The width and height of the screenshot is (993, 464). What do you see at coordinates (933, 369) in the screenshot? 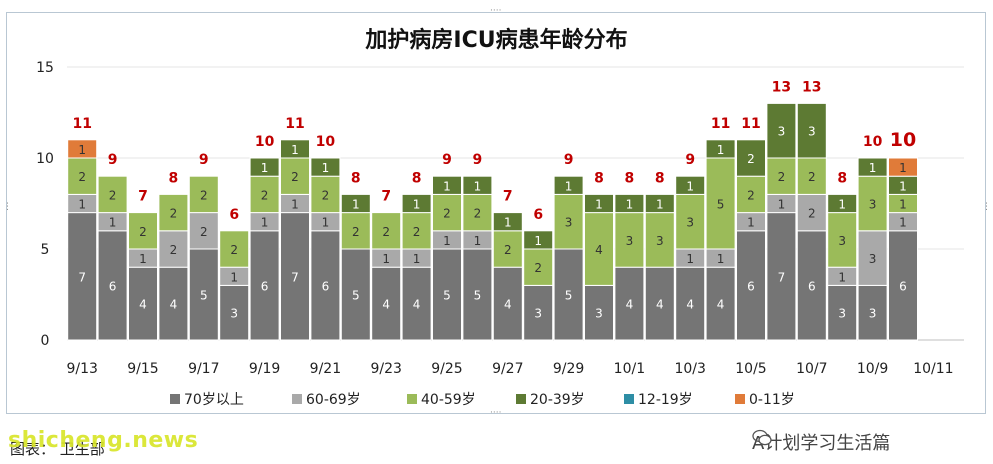
I see `x-tick-label: 10/11` at bounding box center [933, 369].